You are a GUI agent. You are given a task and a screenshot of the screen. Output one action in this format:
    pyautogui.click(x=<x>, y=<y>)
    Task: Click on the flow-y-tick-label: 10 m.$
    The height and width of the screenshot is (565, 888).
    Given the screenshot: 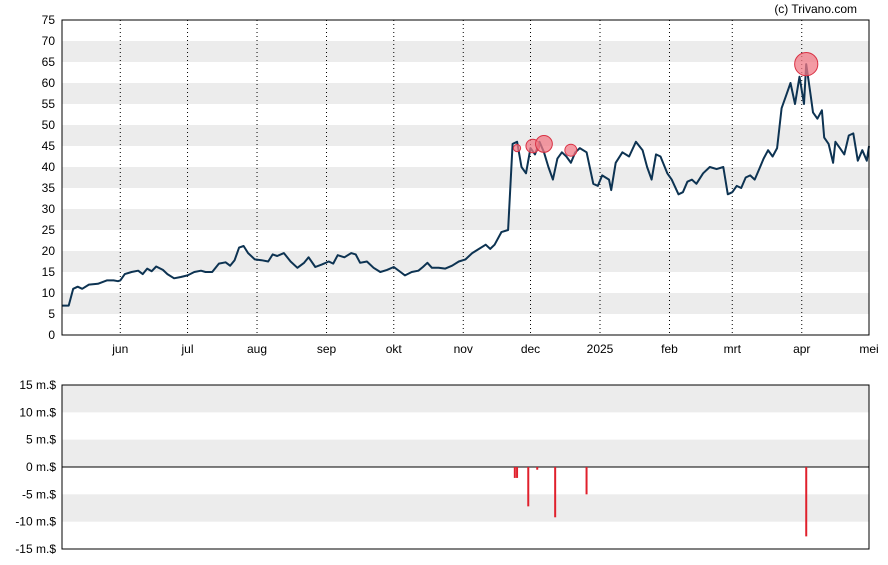 What is the action you would take?
    pyautogui.click(x=37, y=412)
    